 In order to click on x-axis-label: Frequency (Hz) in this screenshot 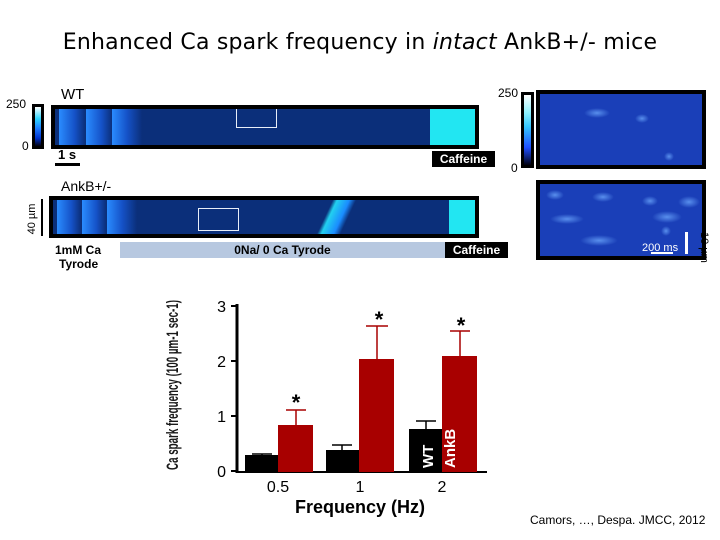, I will do `click(360, 507)`.